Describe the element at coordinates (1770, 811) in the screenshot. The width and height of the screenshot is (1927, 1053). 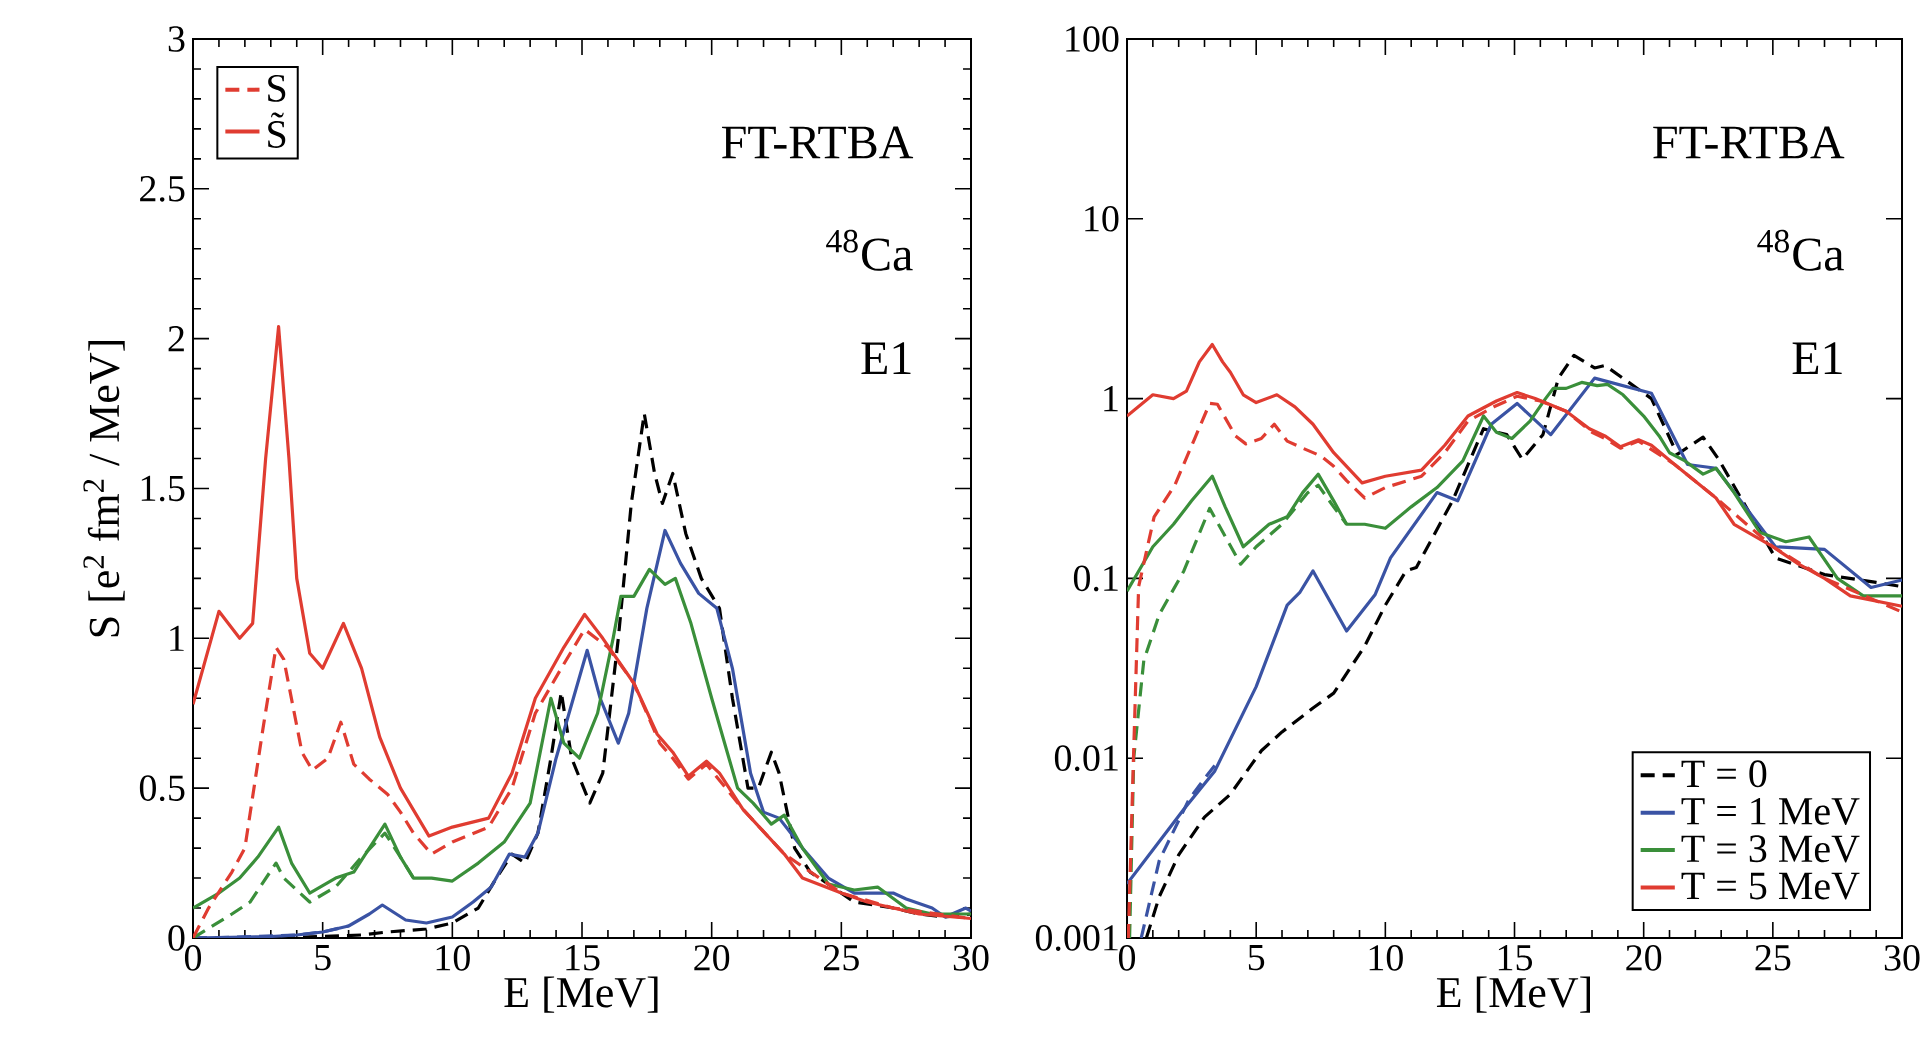
I see `legend-label: T = 1 MeV` at that location.